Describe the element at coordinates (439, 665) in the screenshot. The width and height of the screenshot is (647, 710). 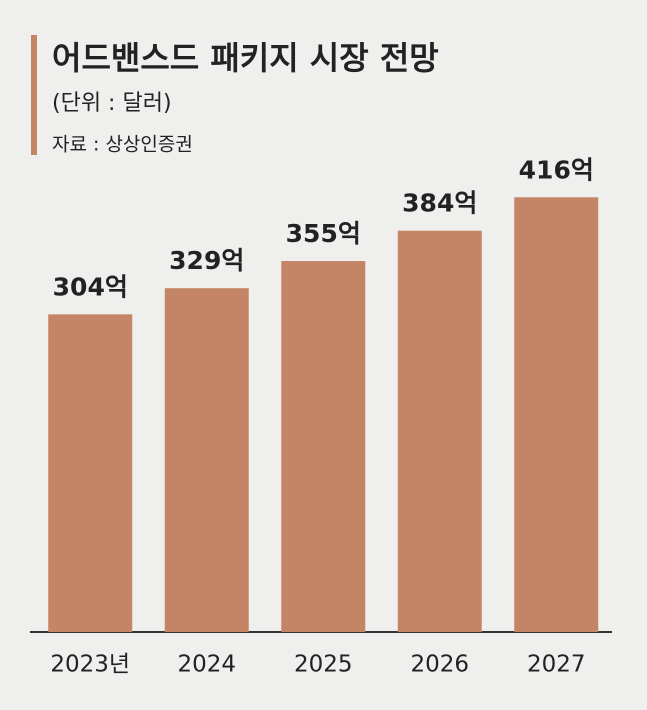
I see `x-tick-label: 2026` at that location.